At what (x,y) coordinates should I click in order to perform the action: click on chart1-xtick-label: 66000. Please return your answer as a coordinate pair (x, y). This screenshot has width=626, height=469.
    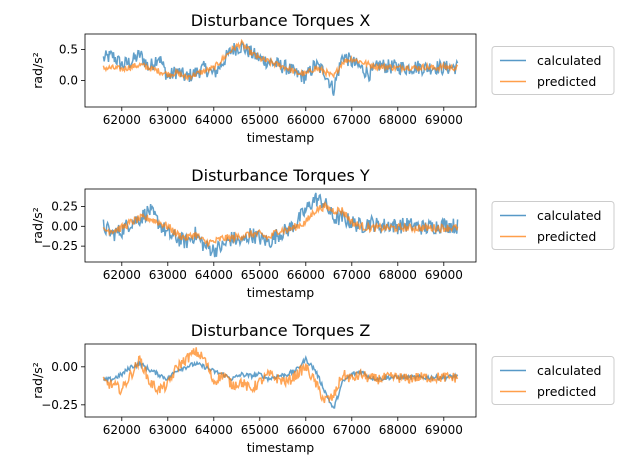
    Looking at the image, I should click on (306, 120).